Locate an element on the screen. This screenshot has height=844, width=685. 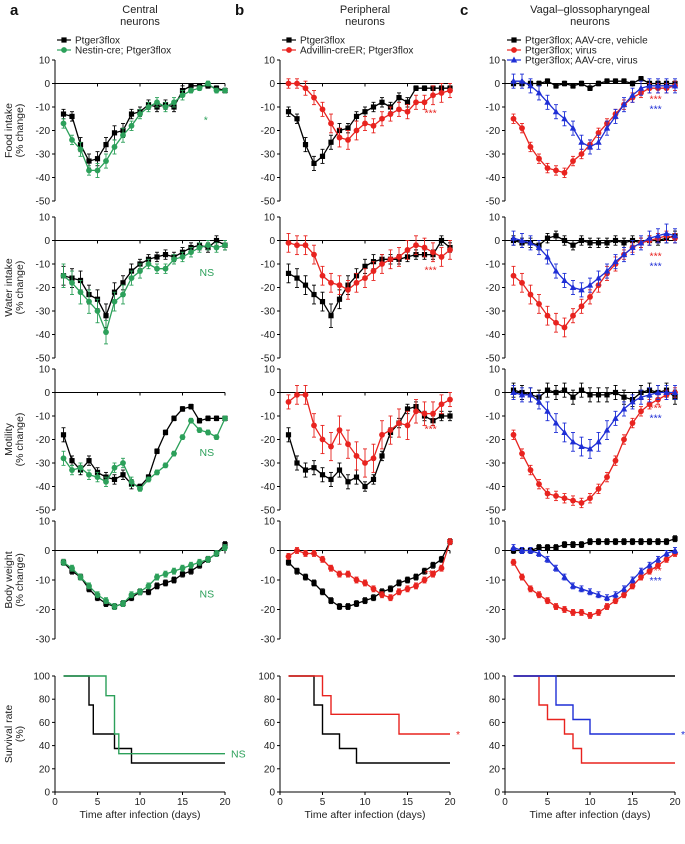
y-tick-label: 0 is located at coordinates (497, 241).